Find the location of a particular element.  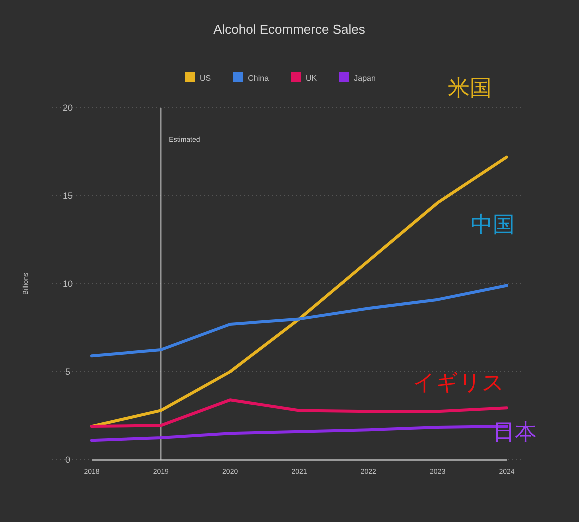

legend-label: China is located at coordinates (259, 78).